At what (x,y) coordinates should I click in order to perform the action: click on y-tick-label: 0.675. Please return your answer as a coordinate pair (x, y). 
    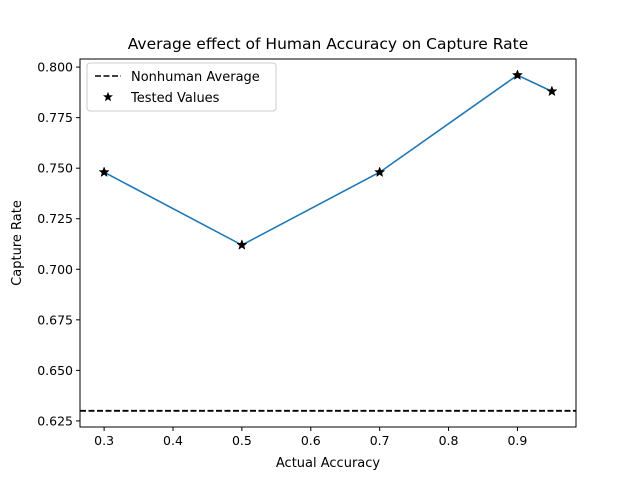
    Looking at the image, I should click on (55, 319).